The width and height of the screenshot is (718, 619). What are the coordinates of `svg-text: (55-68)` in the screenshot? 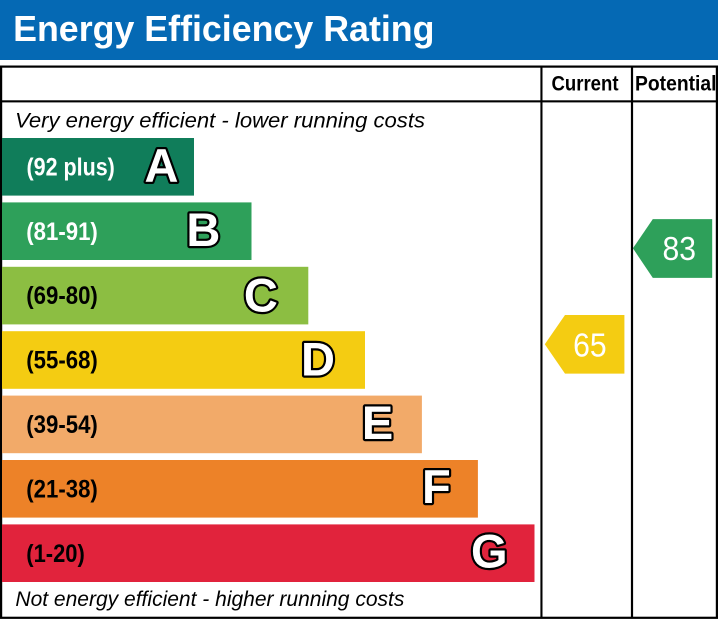 It's located at (62, 361).